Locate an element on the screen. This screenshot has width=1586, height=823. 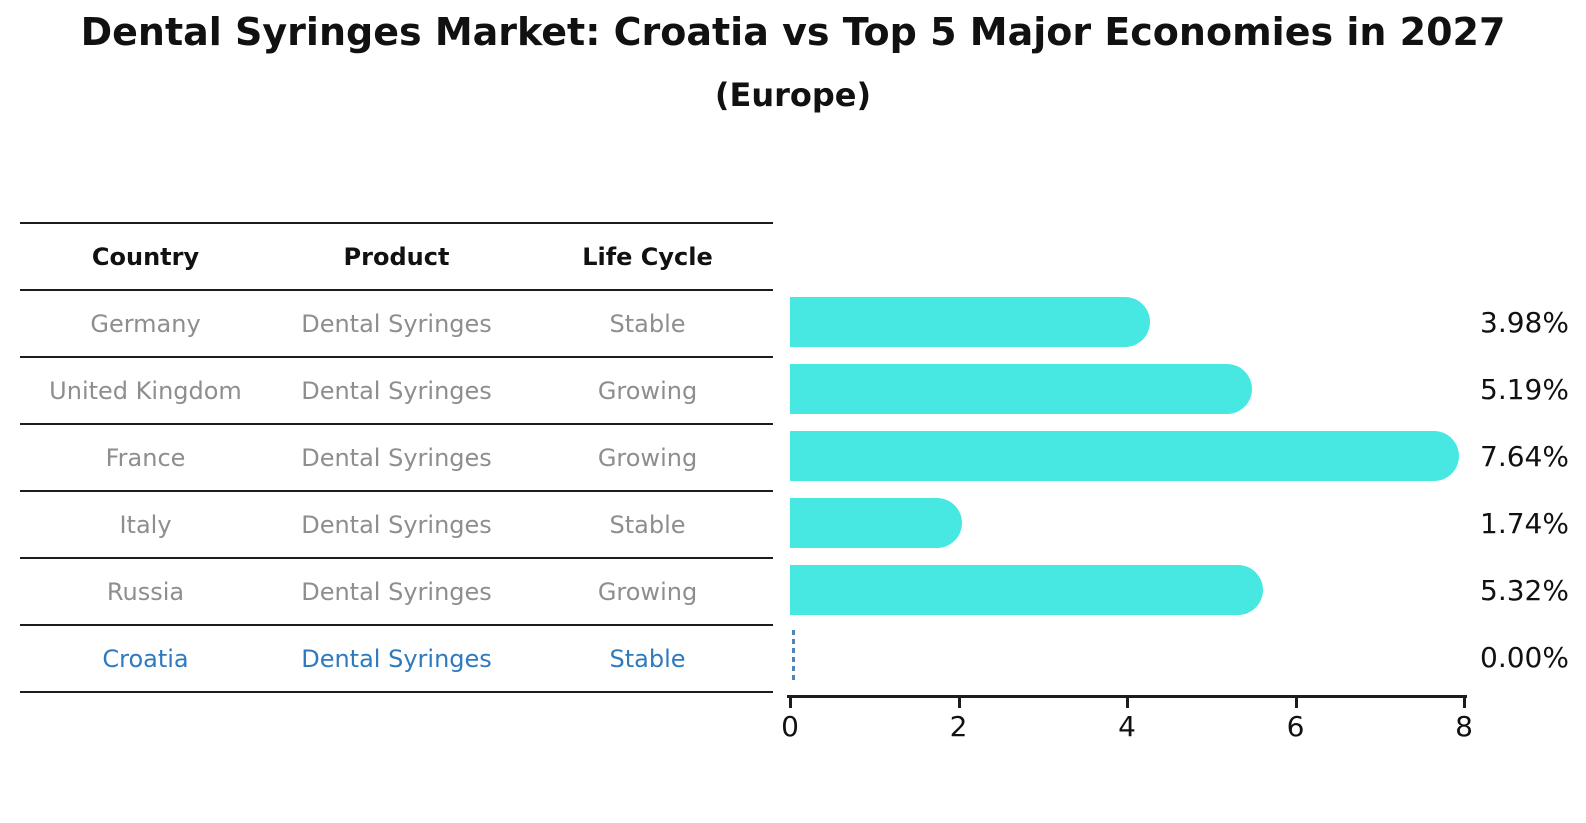
table-row: Russia Dental Syringes Growing is located at coordinates (396, 592).